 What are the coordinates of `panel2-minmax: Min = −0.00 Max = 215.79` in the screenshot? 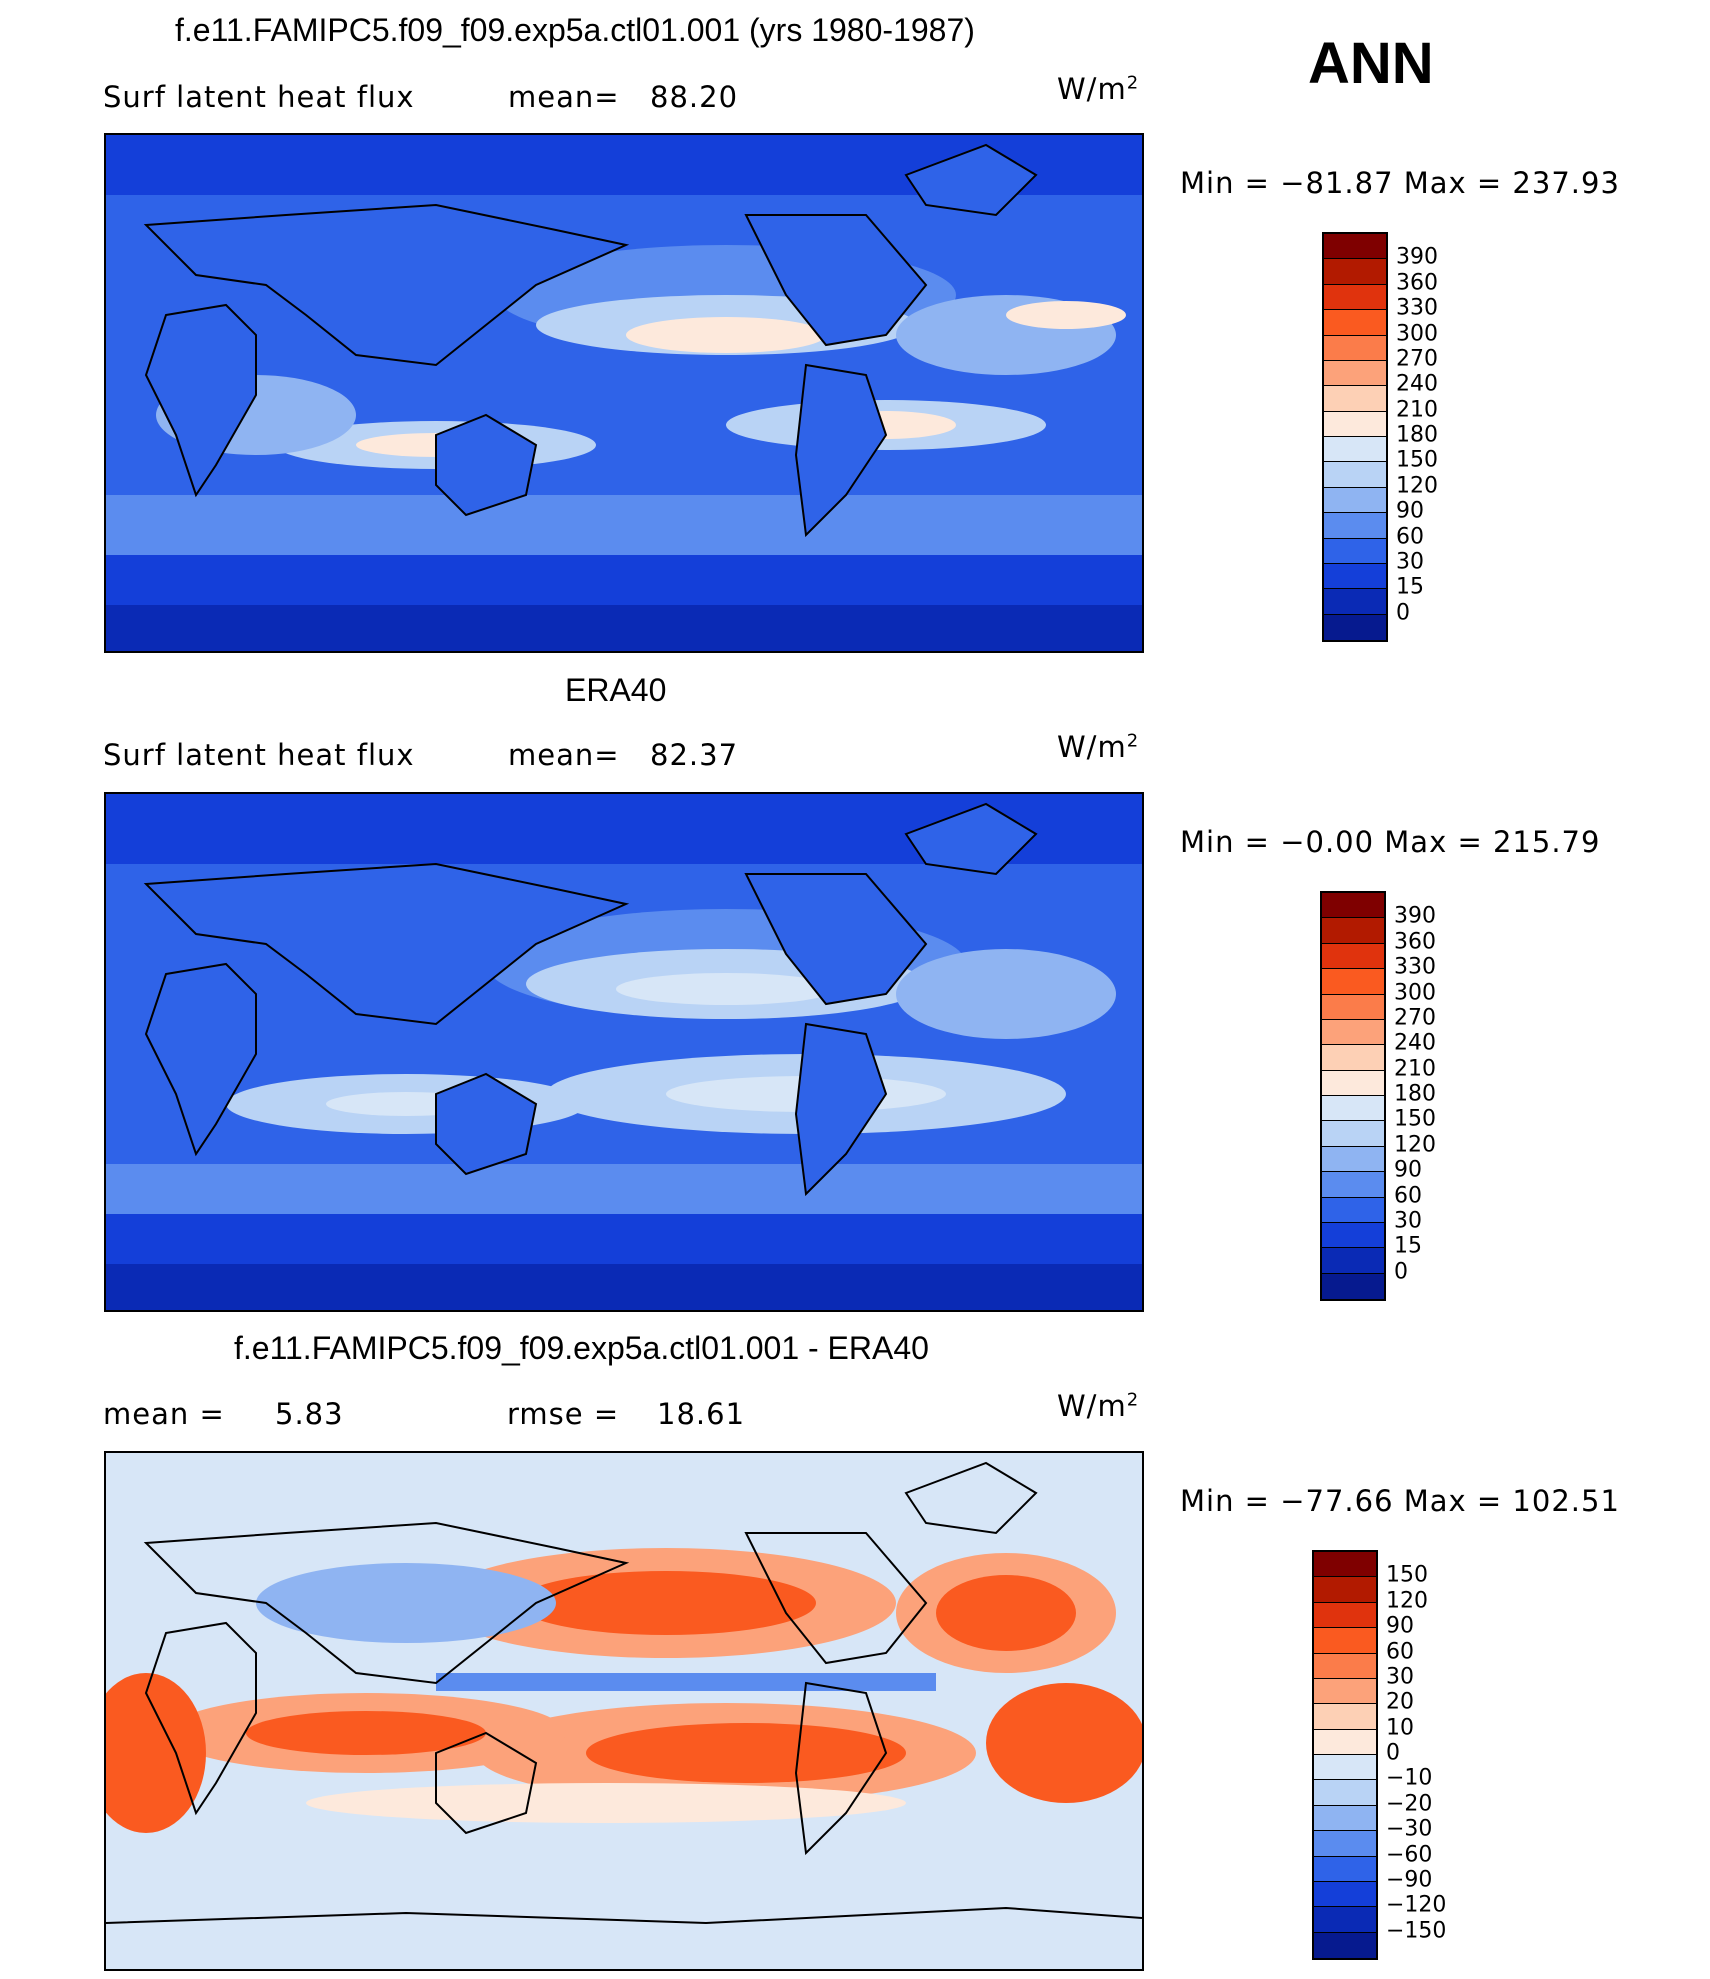 It's located at (1390, 842).